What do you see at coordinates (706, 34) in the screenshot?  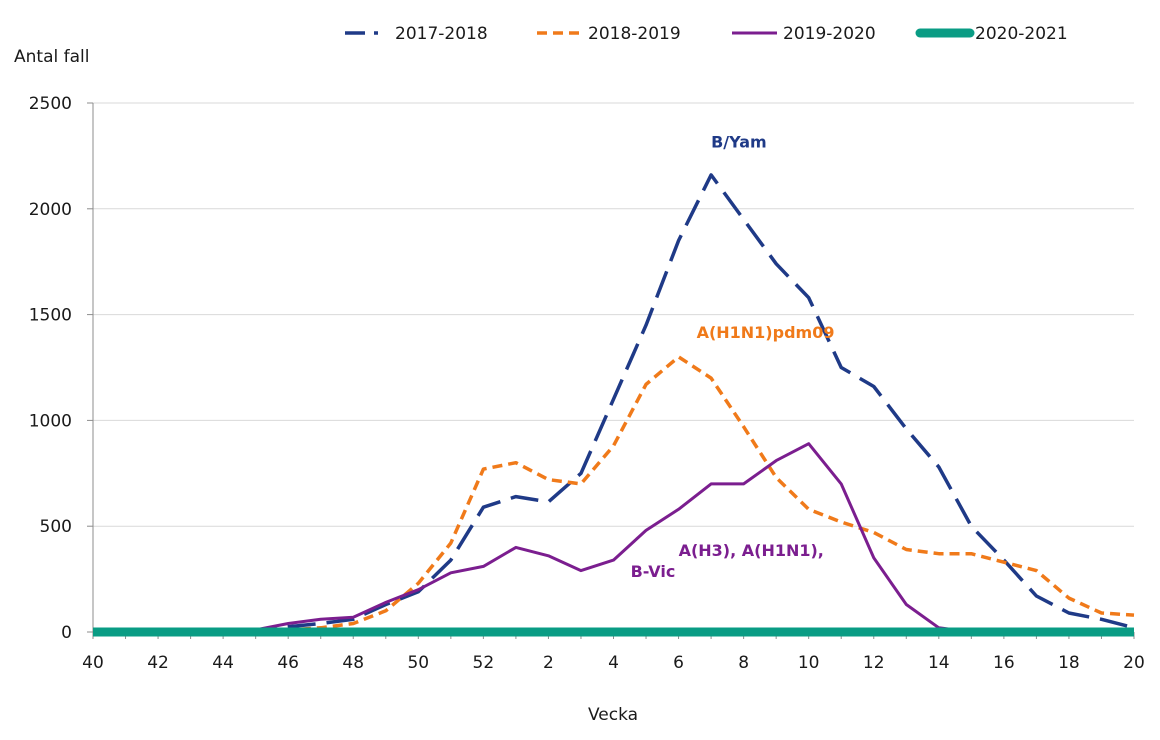 I see `legend: 2017-2018 2018-2019 2019-2020 2020-2021` at bounding box center [706, 34].